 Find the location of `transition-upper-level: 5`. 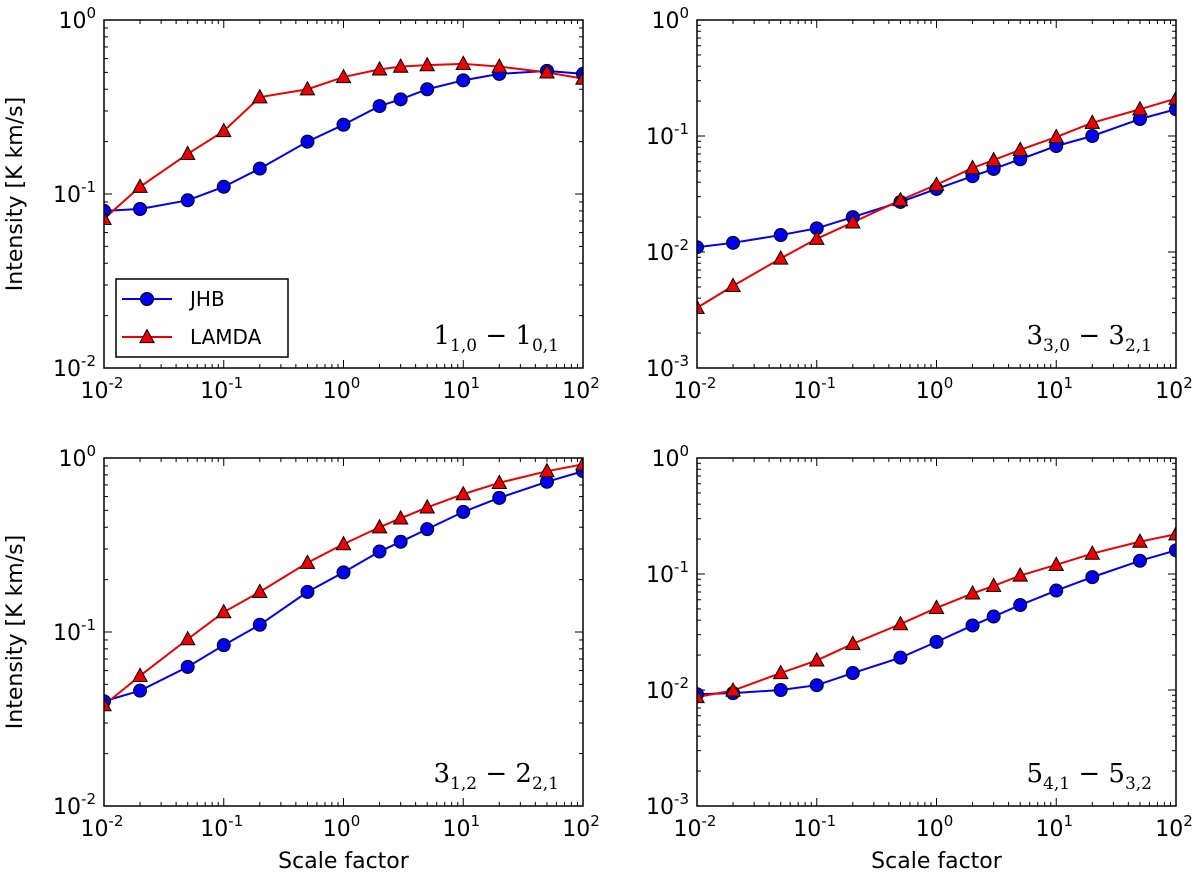

transition-upper-level: 5 is located at coordinates (1034, 774).